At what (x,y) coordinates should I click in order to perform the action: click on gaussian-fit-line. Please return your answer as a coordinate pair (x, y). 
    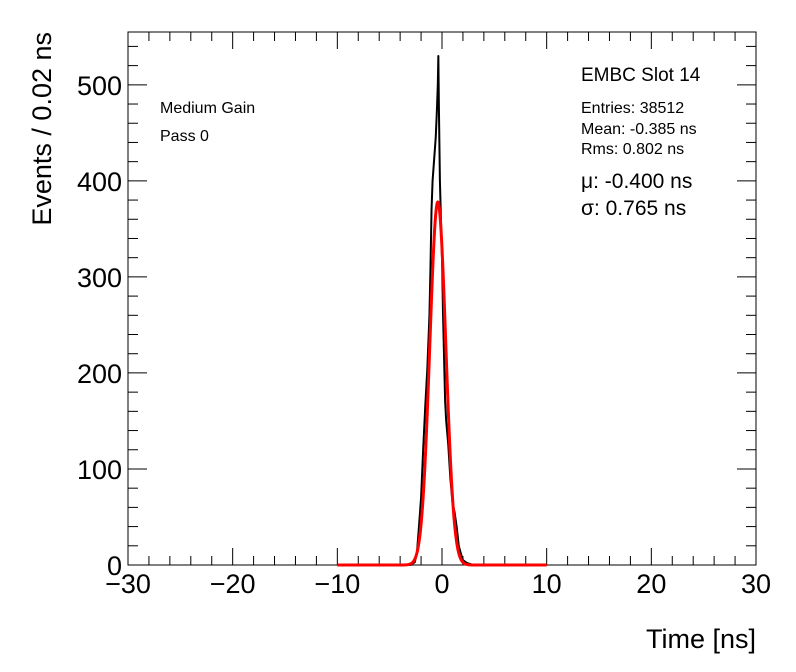
    Looking at the image, I should click on (442, 383).